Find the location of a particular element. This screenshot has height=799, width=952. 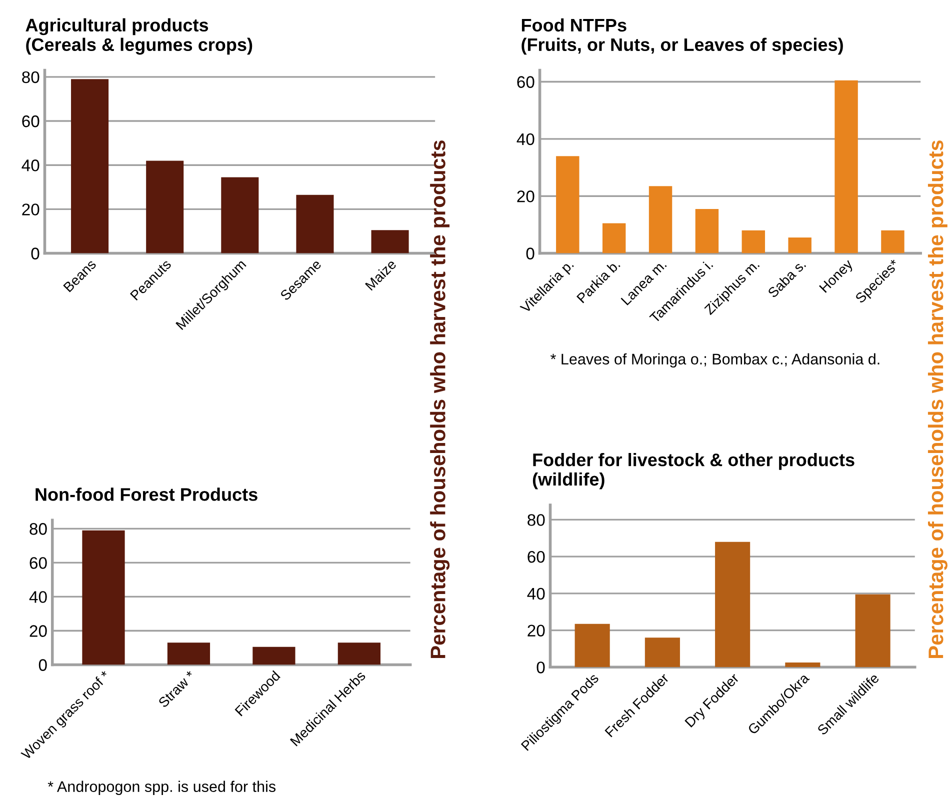

text: * Andropogon spp. is used for this is located at coordinates (162, 788).